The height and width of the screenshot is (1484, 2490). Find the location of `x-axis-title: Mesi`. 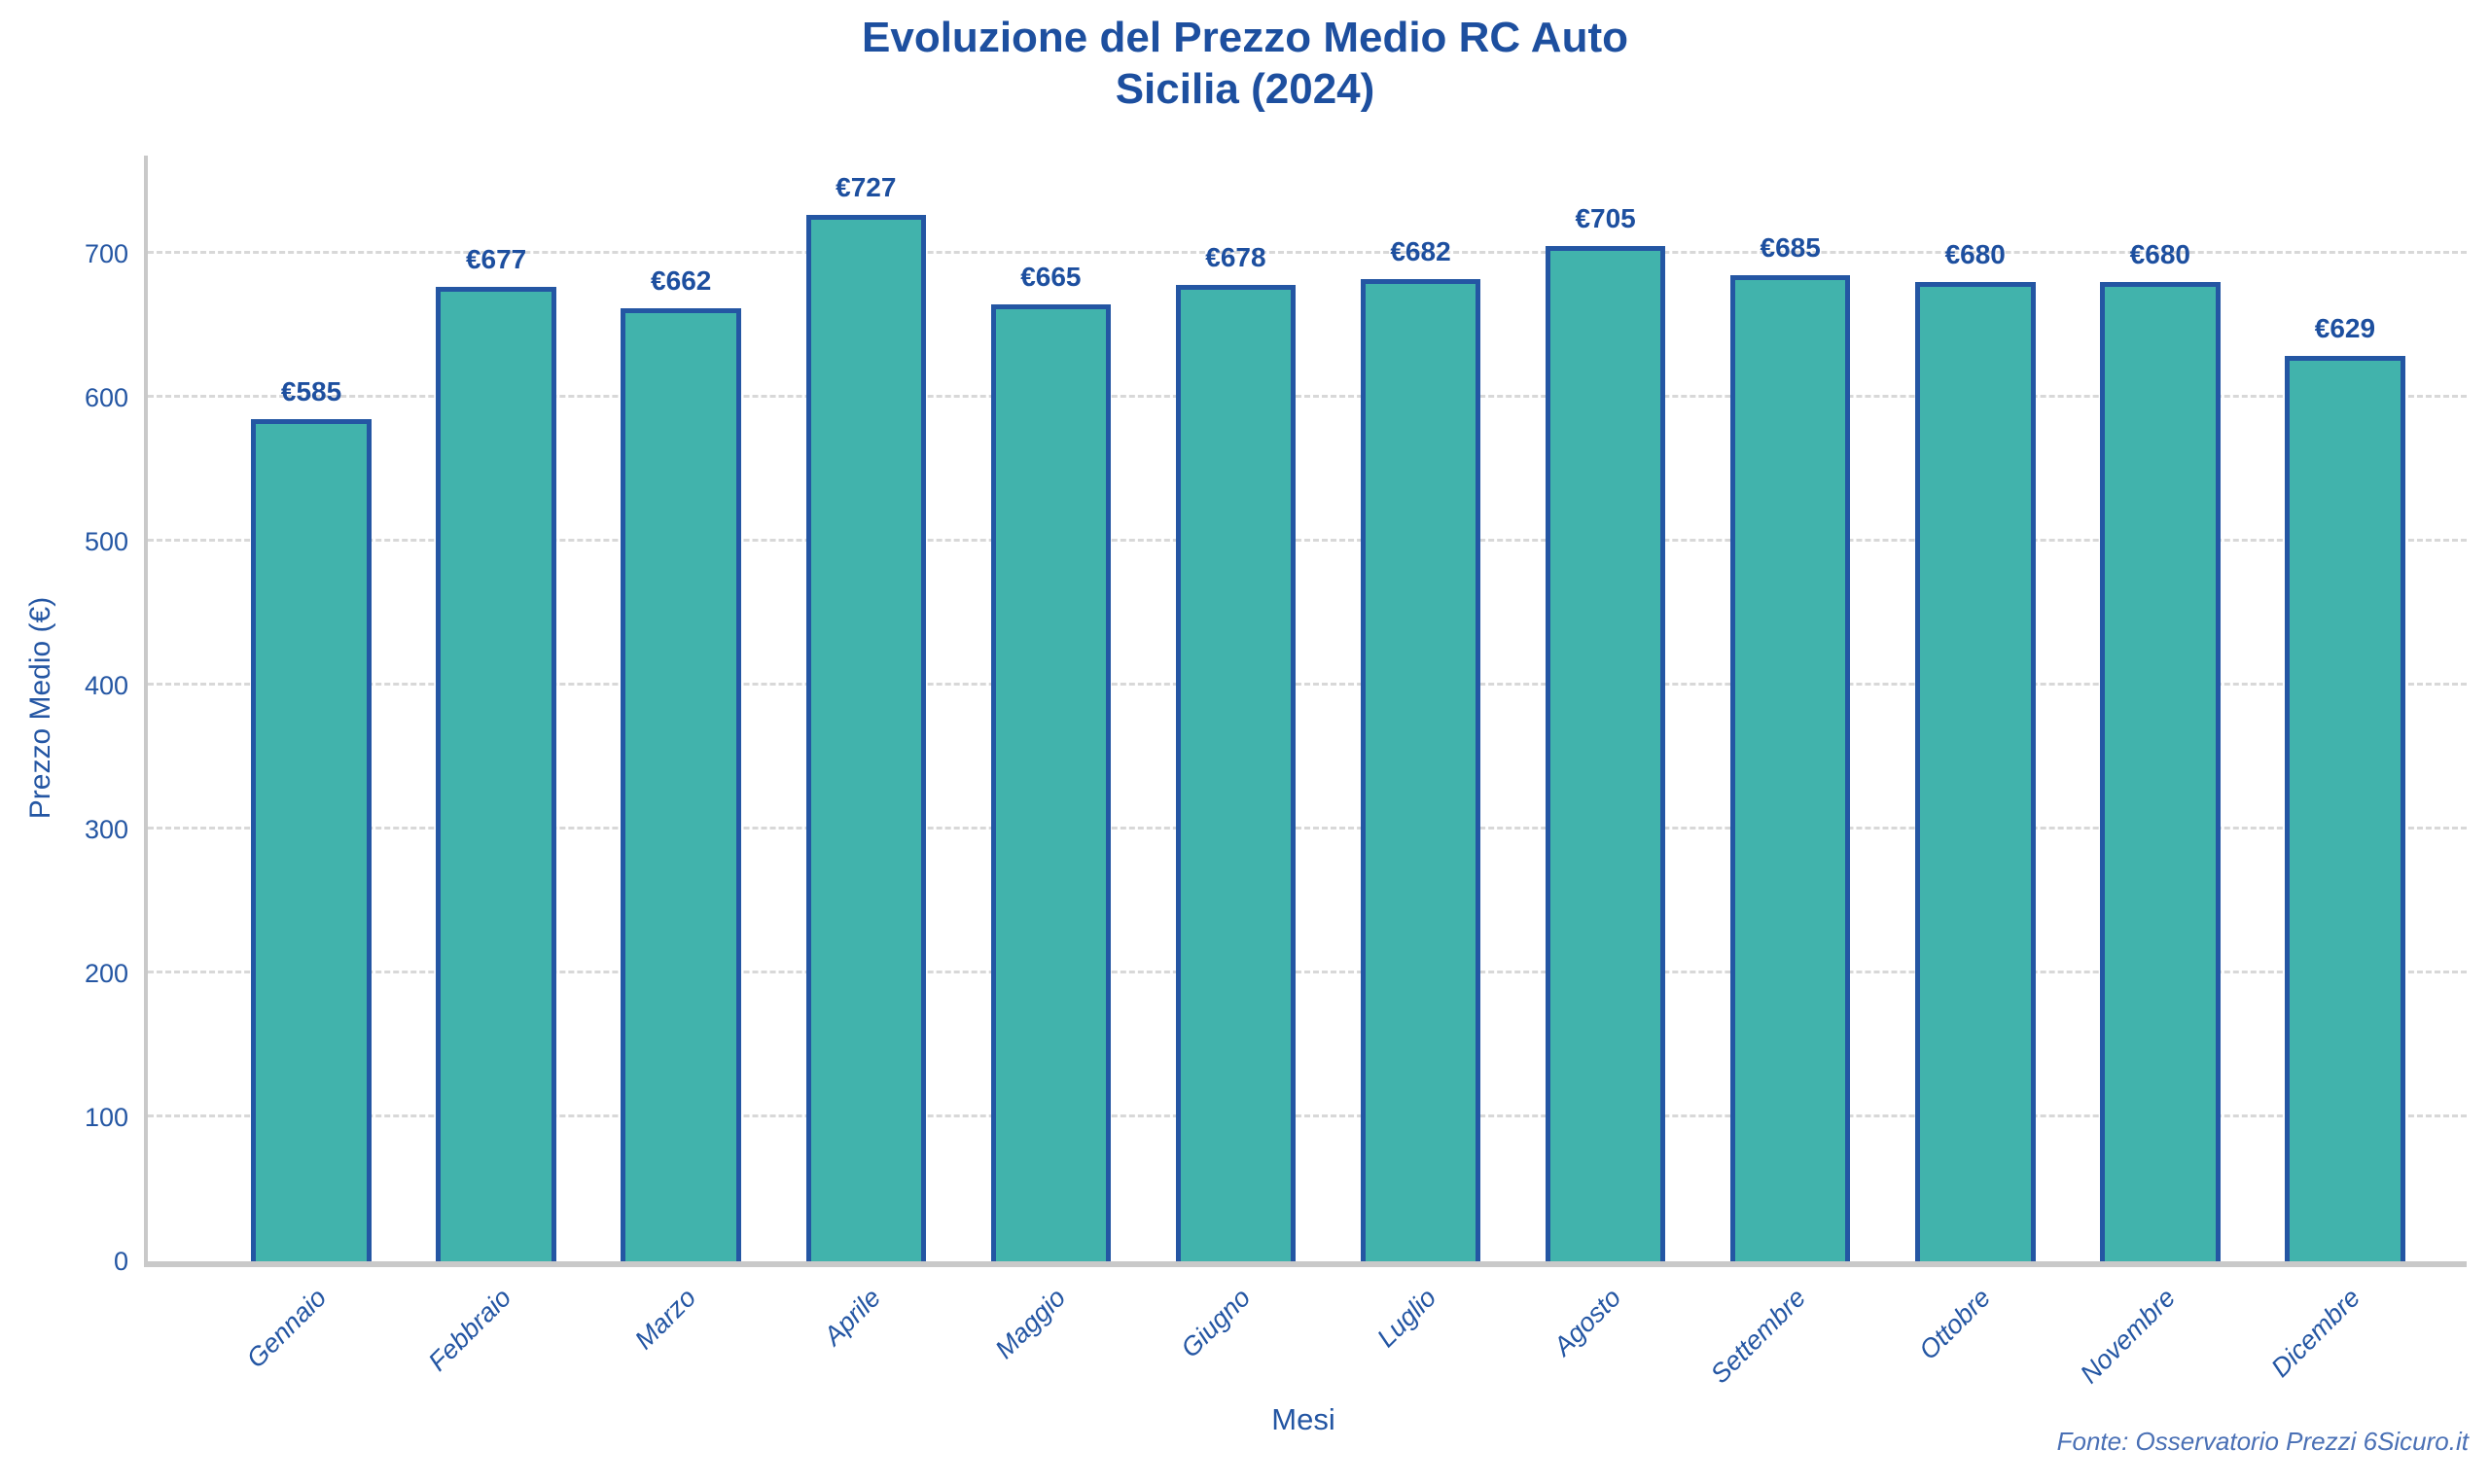

x-axis-title: Mesi is located at coordinates (1303, 1419).